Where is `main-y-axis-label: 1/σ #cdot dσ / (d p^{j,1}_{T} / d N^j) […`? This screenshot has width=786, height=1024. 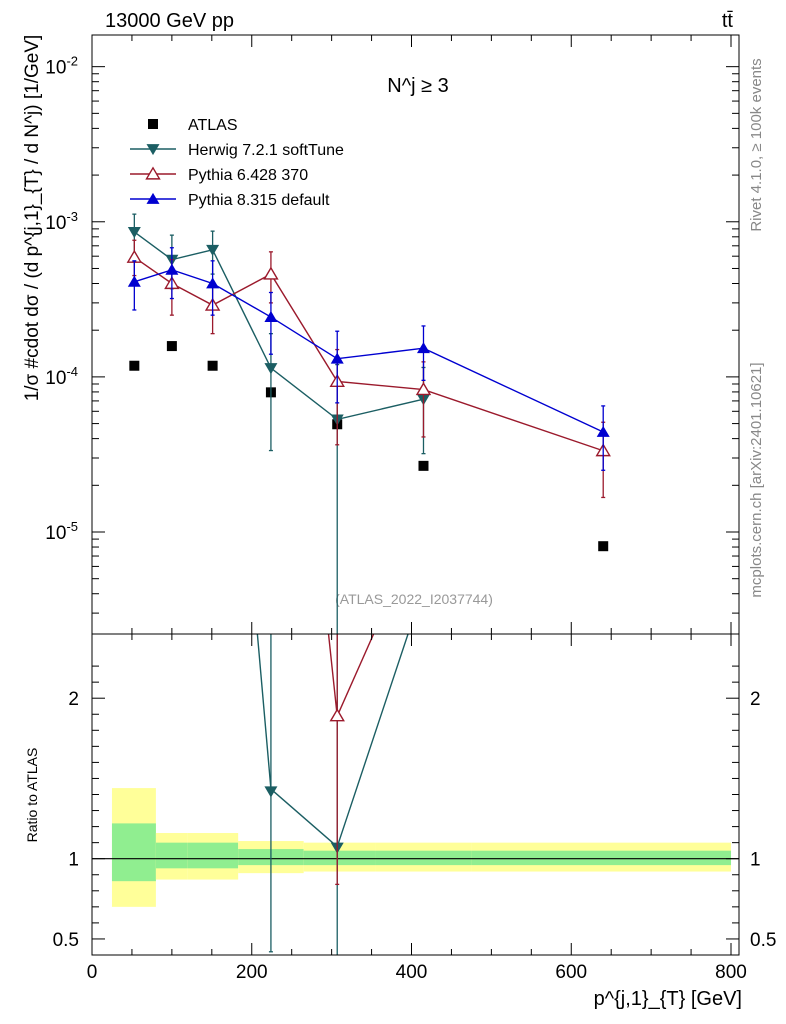
main-y-axis-label: 1/σ #cdot dσ / (d p^{j,1}_{T} / d N^j) [… is located at coordinates (32, 218).